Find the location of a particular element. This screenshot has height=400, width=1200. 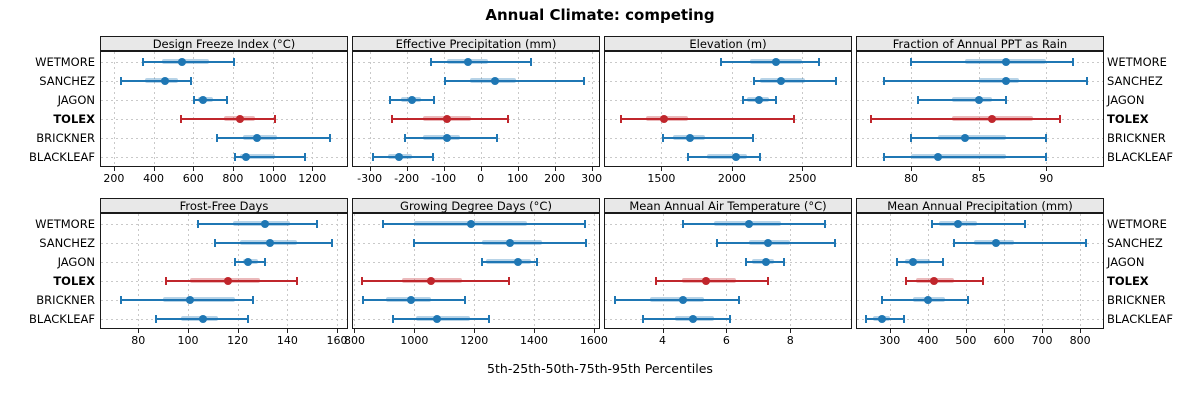

axis-tick-label: 4 is located at coordinates (662, 340).